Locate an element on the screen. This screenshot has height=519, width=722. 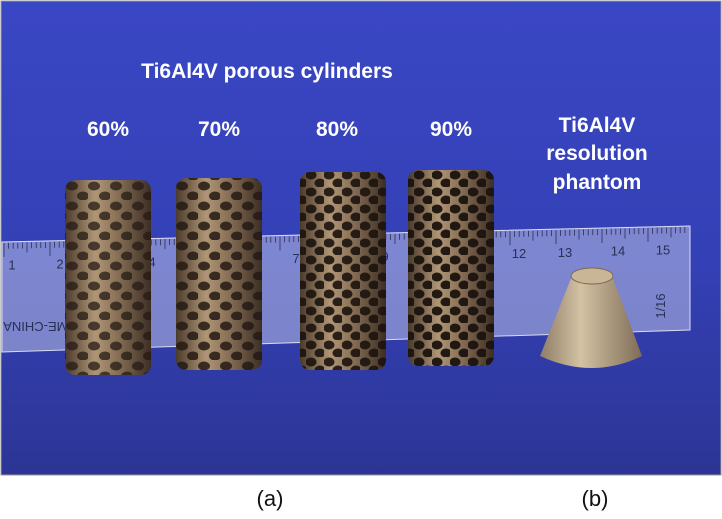
porosity-label: 60% is located at coordinates (108, 129).